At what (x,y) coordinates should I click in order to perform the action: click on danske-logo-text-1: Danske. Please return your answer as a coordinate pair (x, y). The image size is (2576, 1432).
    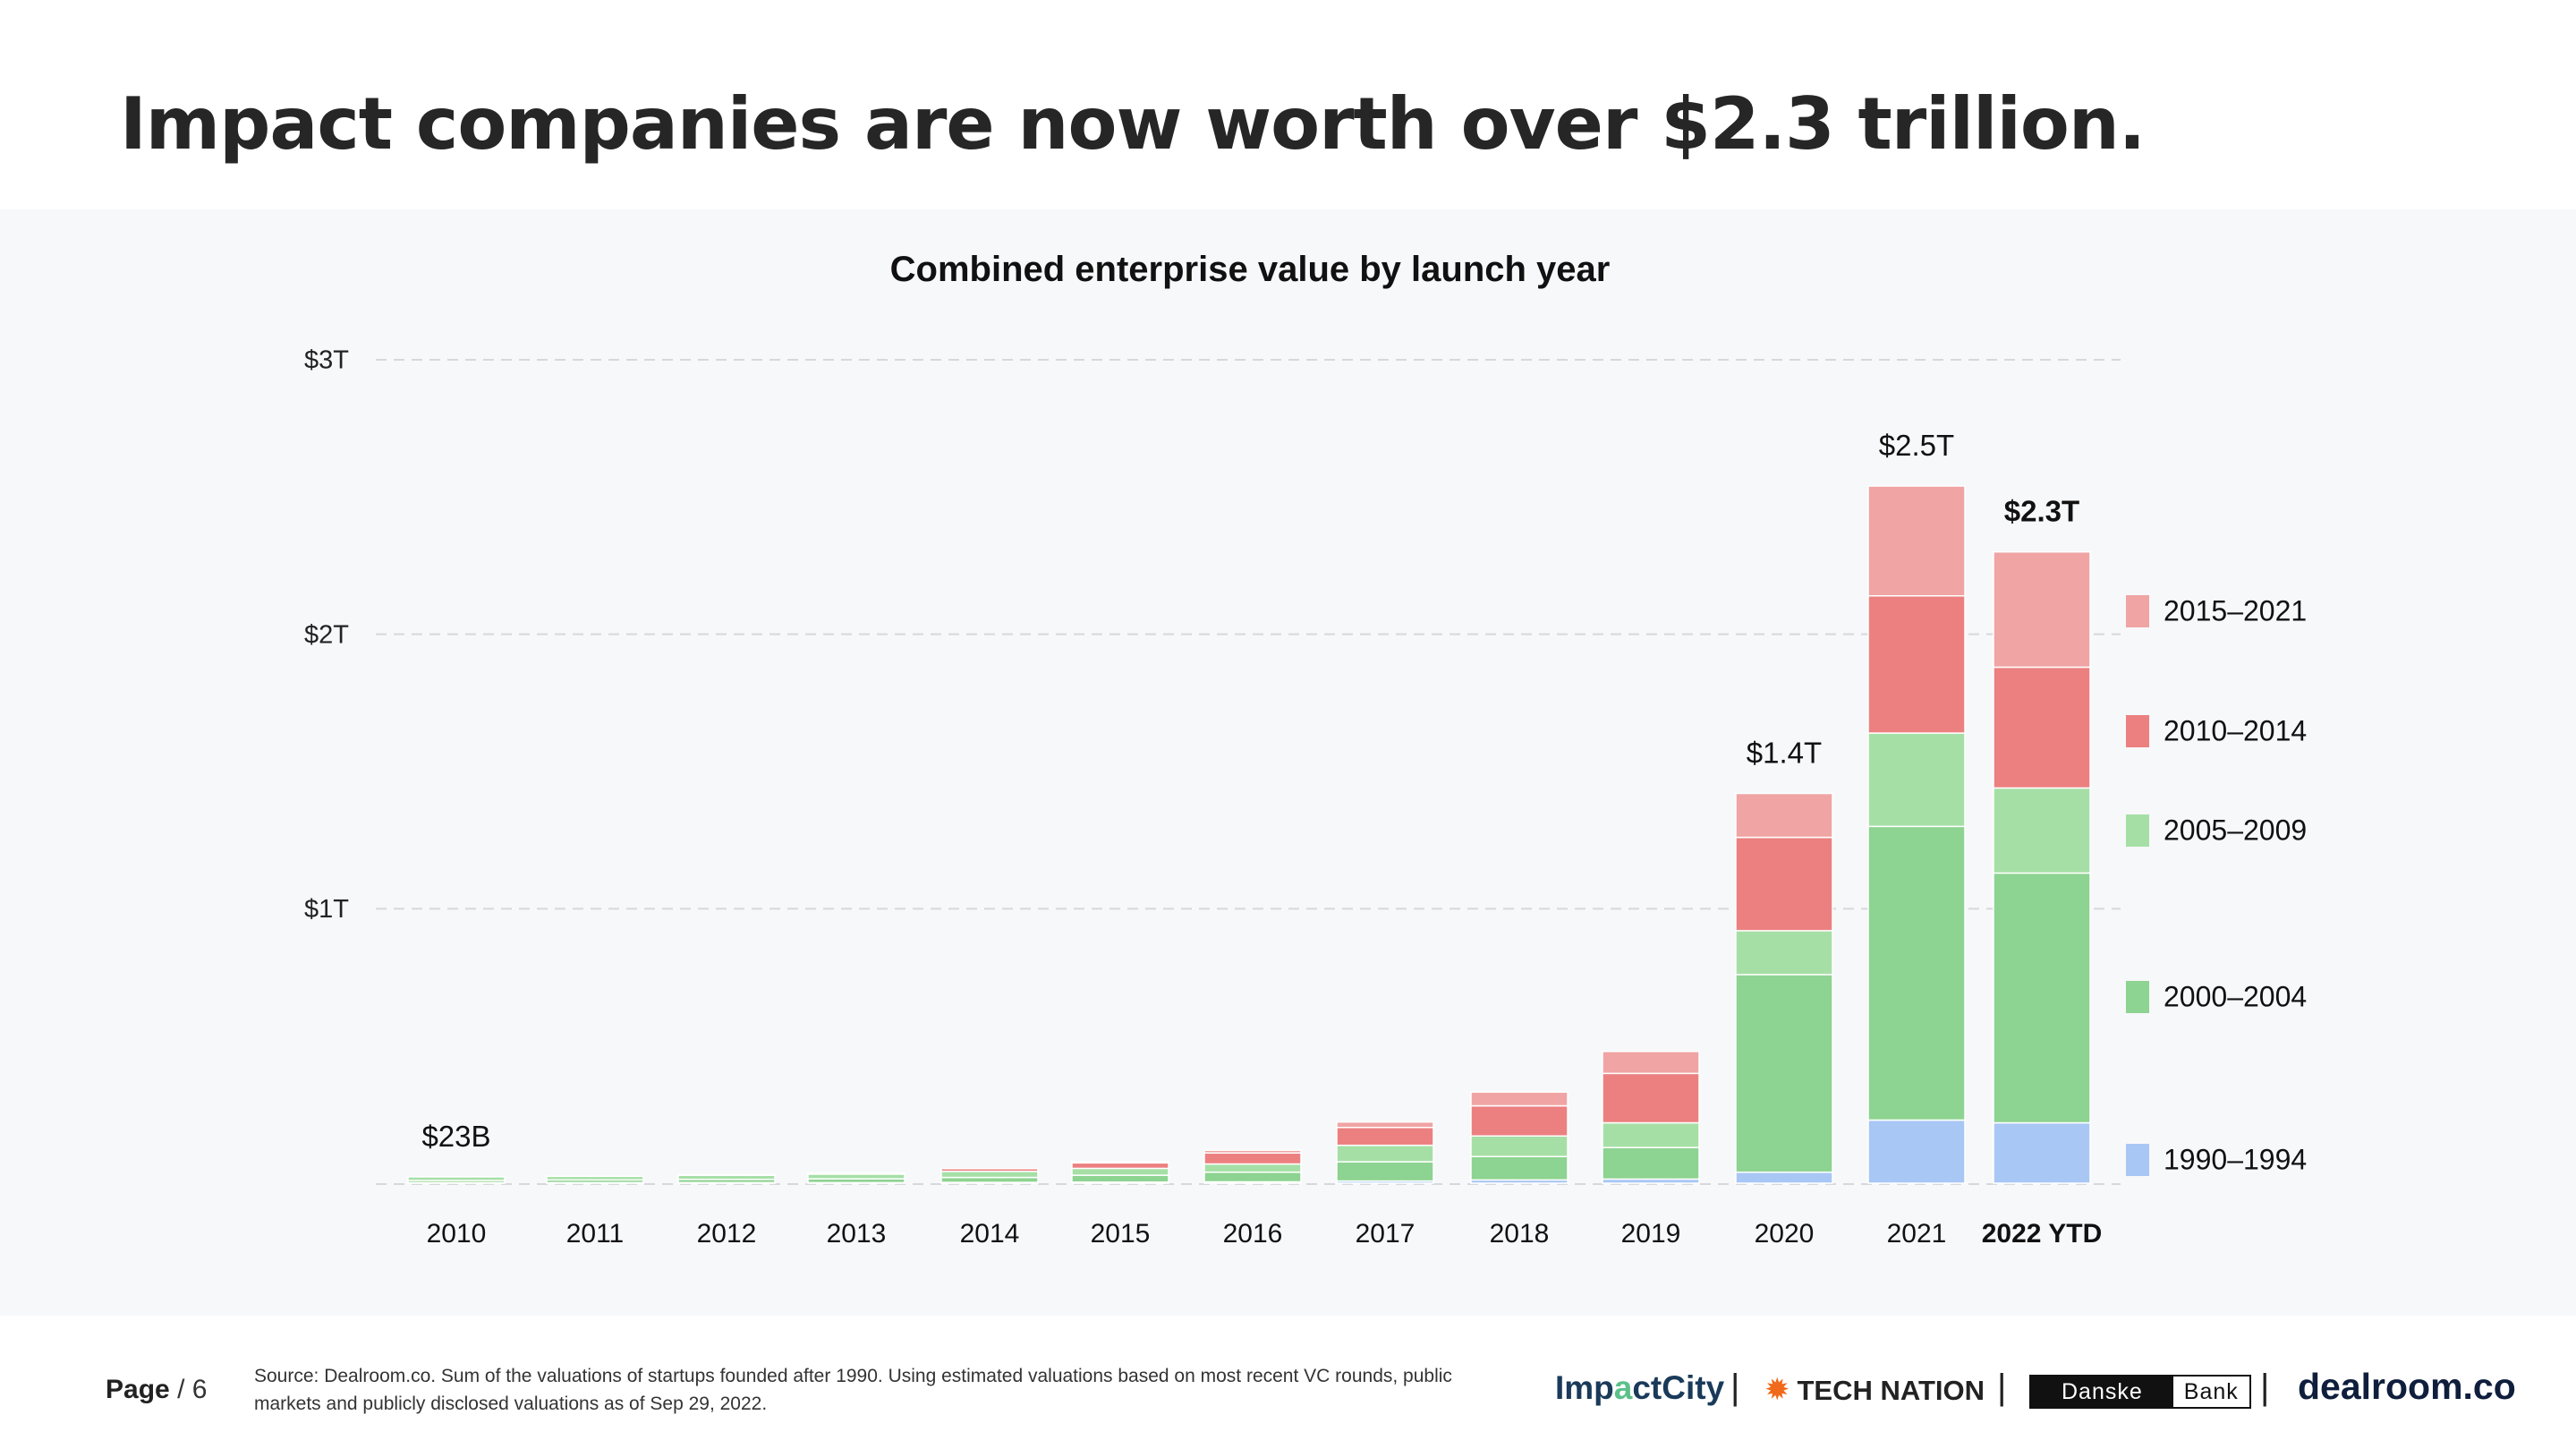
    Looking at the image, I should click on (2102, 1392).